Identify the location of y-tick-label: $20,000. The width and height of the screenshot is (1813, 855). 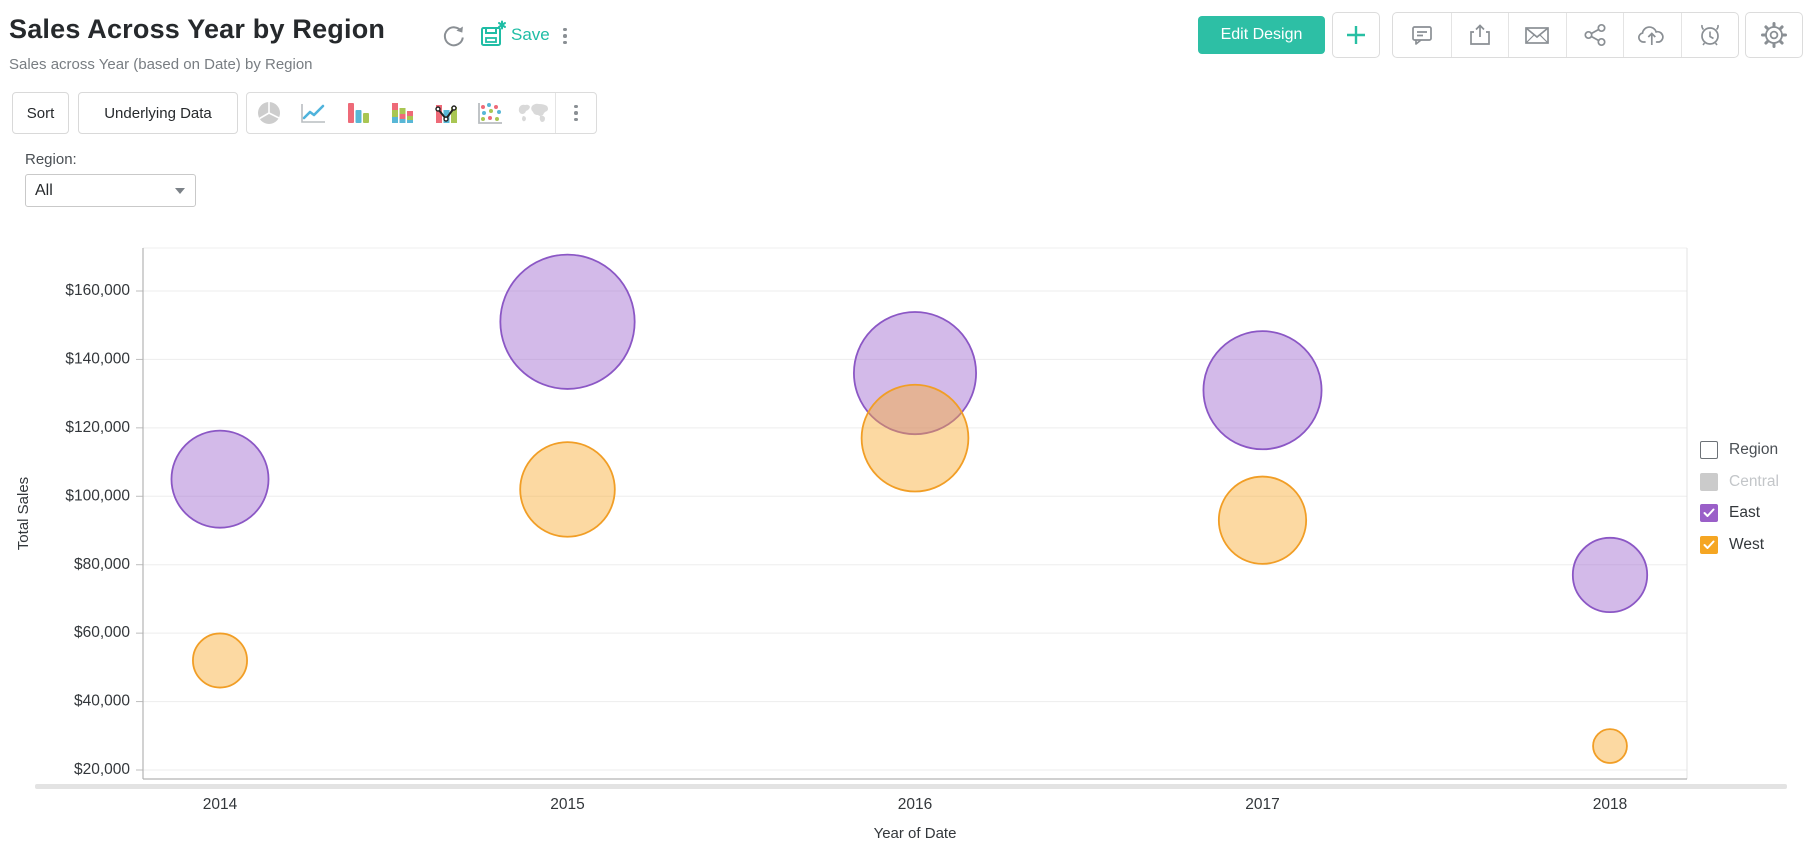
(102, 769).